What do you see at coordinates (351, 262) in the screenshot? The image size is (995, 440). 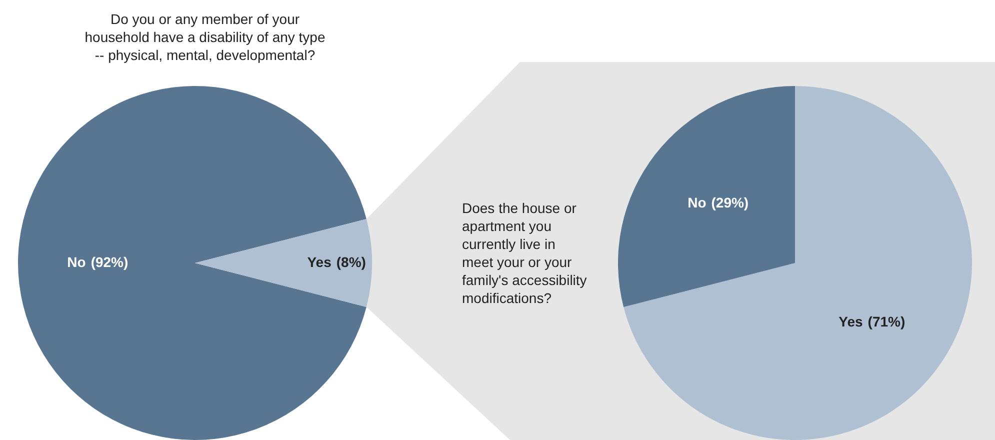 I see `data-label: (8%)` at bounding box center [351, 262].